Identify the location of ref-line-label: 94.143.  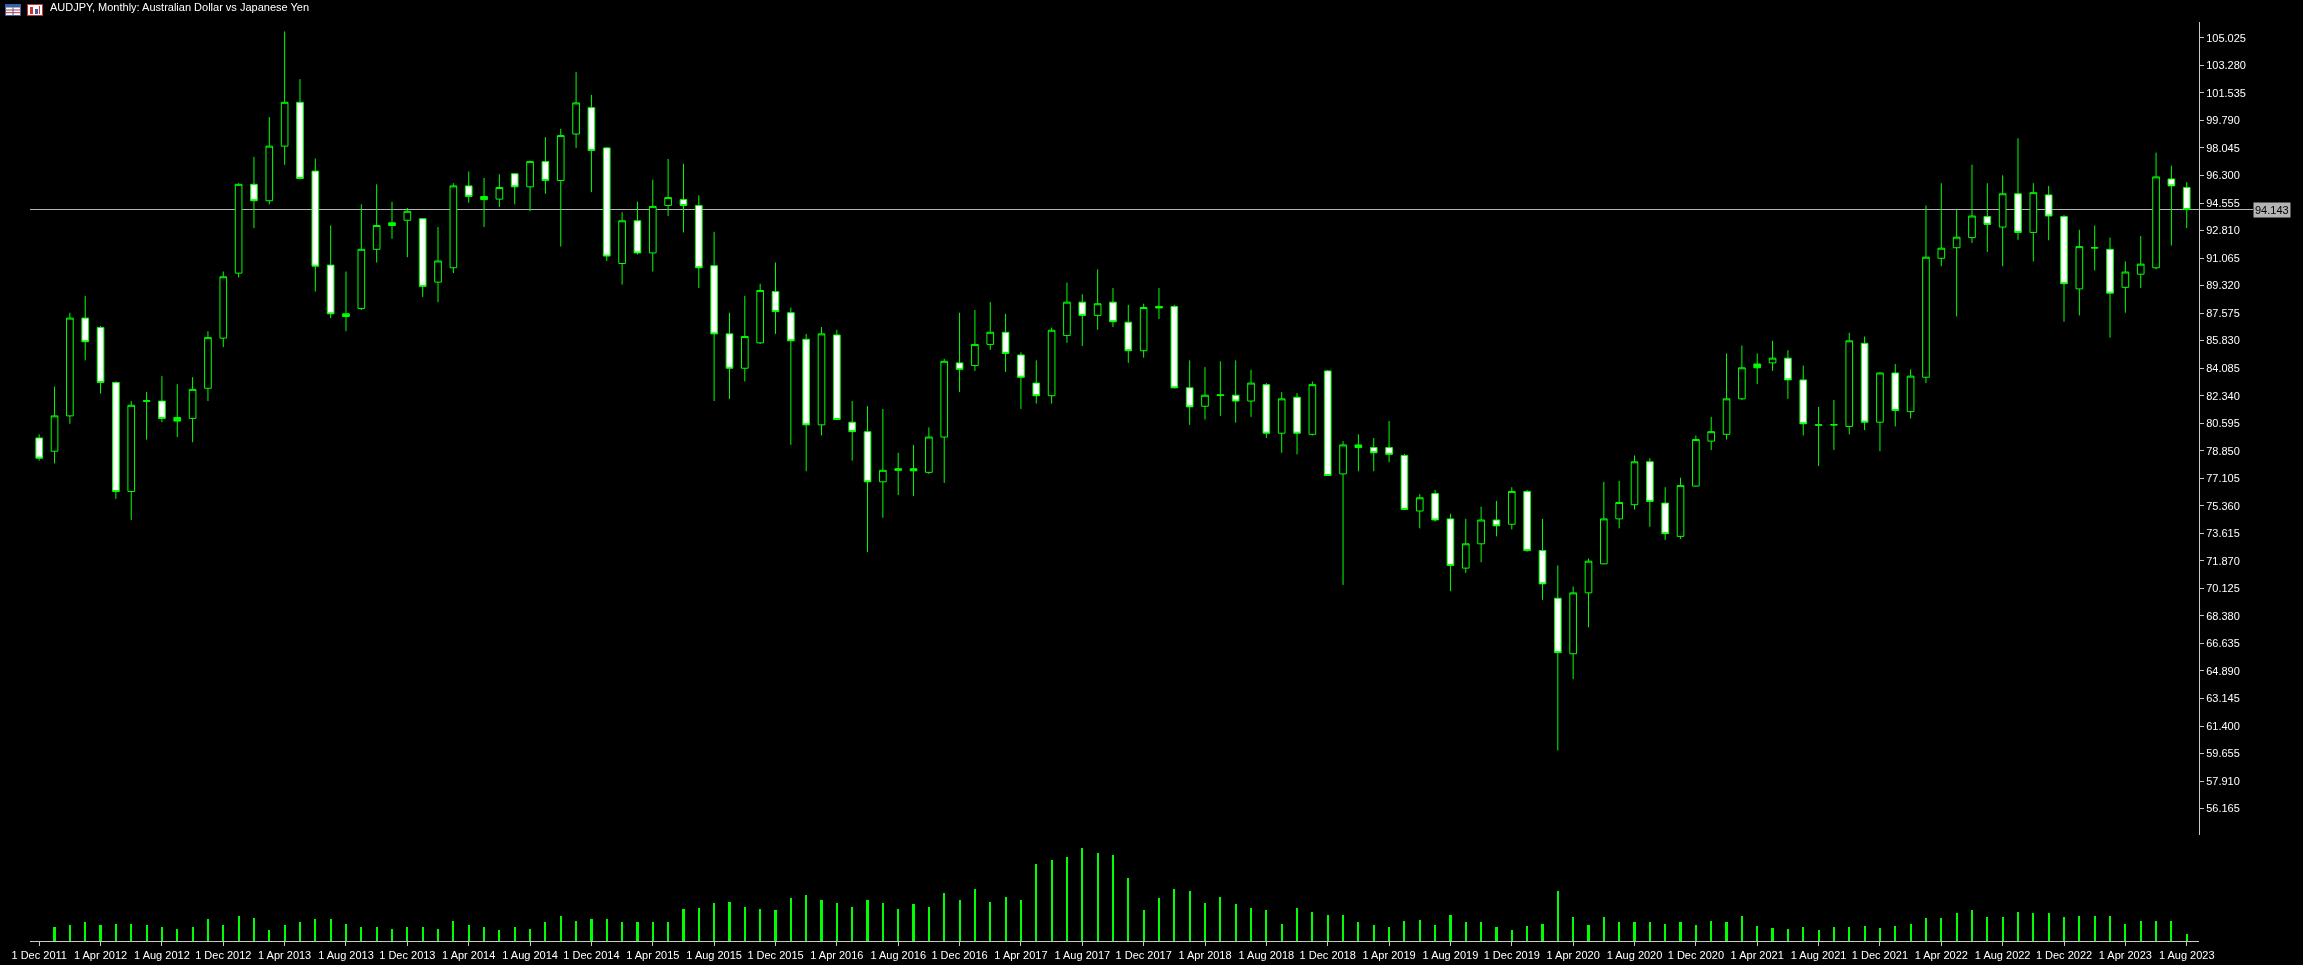
(2272, 210).